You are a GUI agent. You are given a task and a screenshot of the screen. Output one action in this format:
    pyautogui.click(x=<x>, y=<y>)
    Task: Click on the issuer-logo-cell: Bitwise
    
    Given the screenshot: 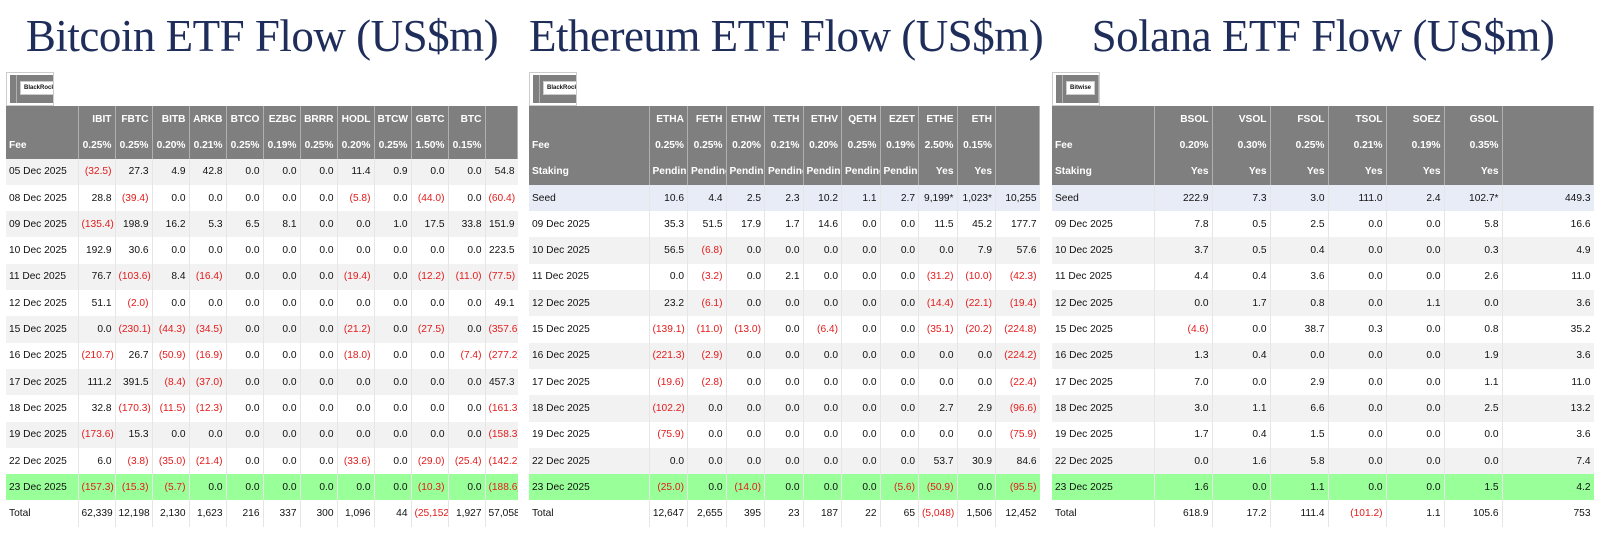 What is the action you would take?
    pyautogui.click(x=1080, y=89)
    